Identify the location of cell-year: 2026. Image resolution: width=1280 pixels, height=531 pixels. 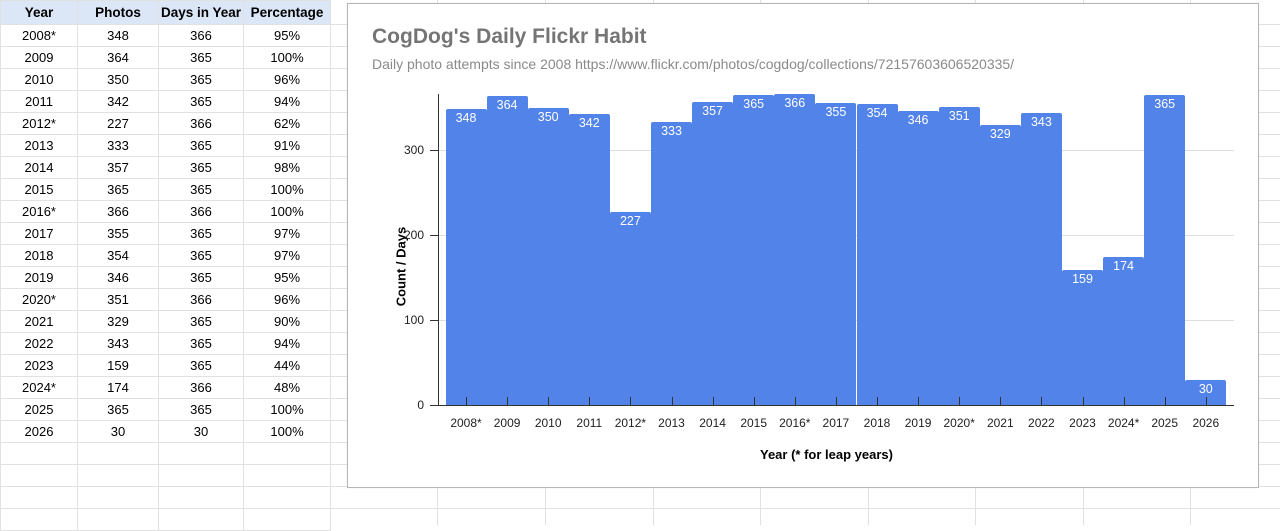
(39, 431).